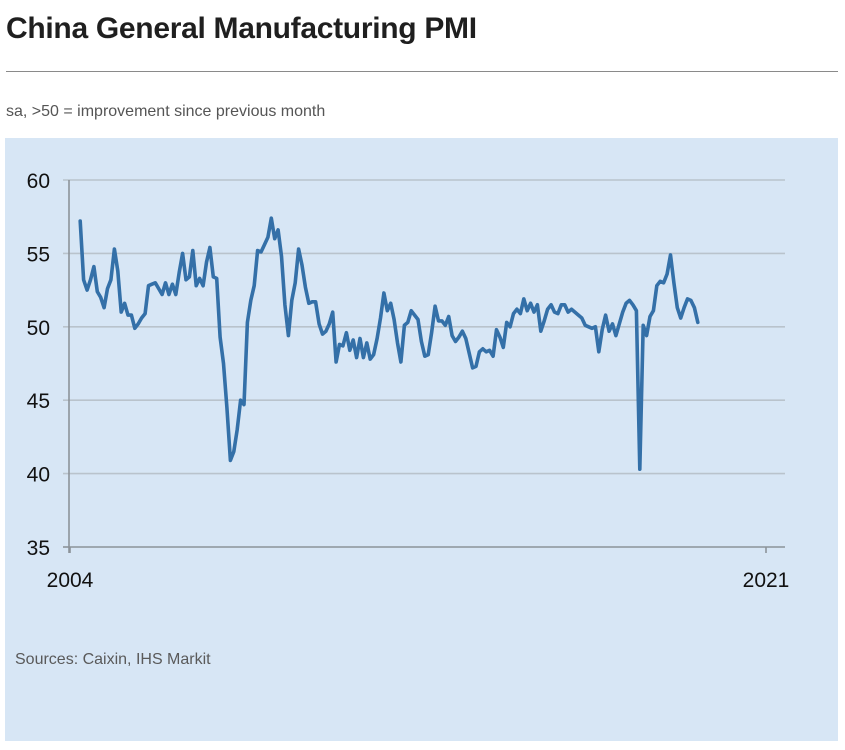  I want to click on ytick-label-35: 35, so click(38, 548).